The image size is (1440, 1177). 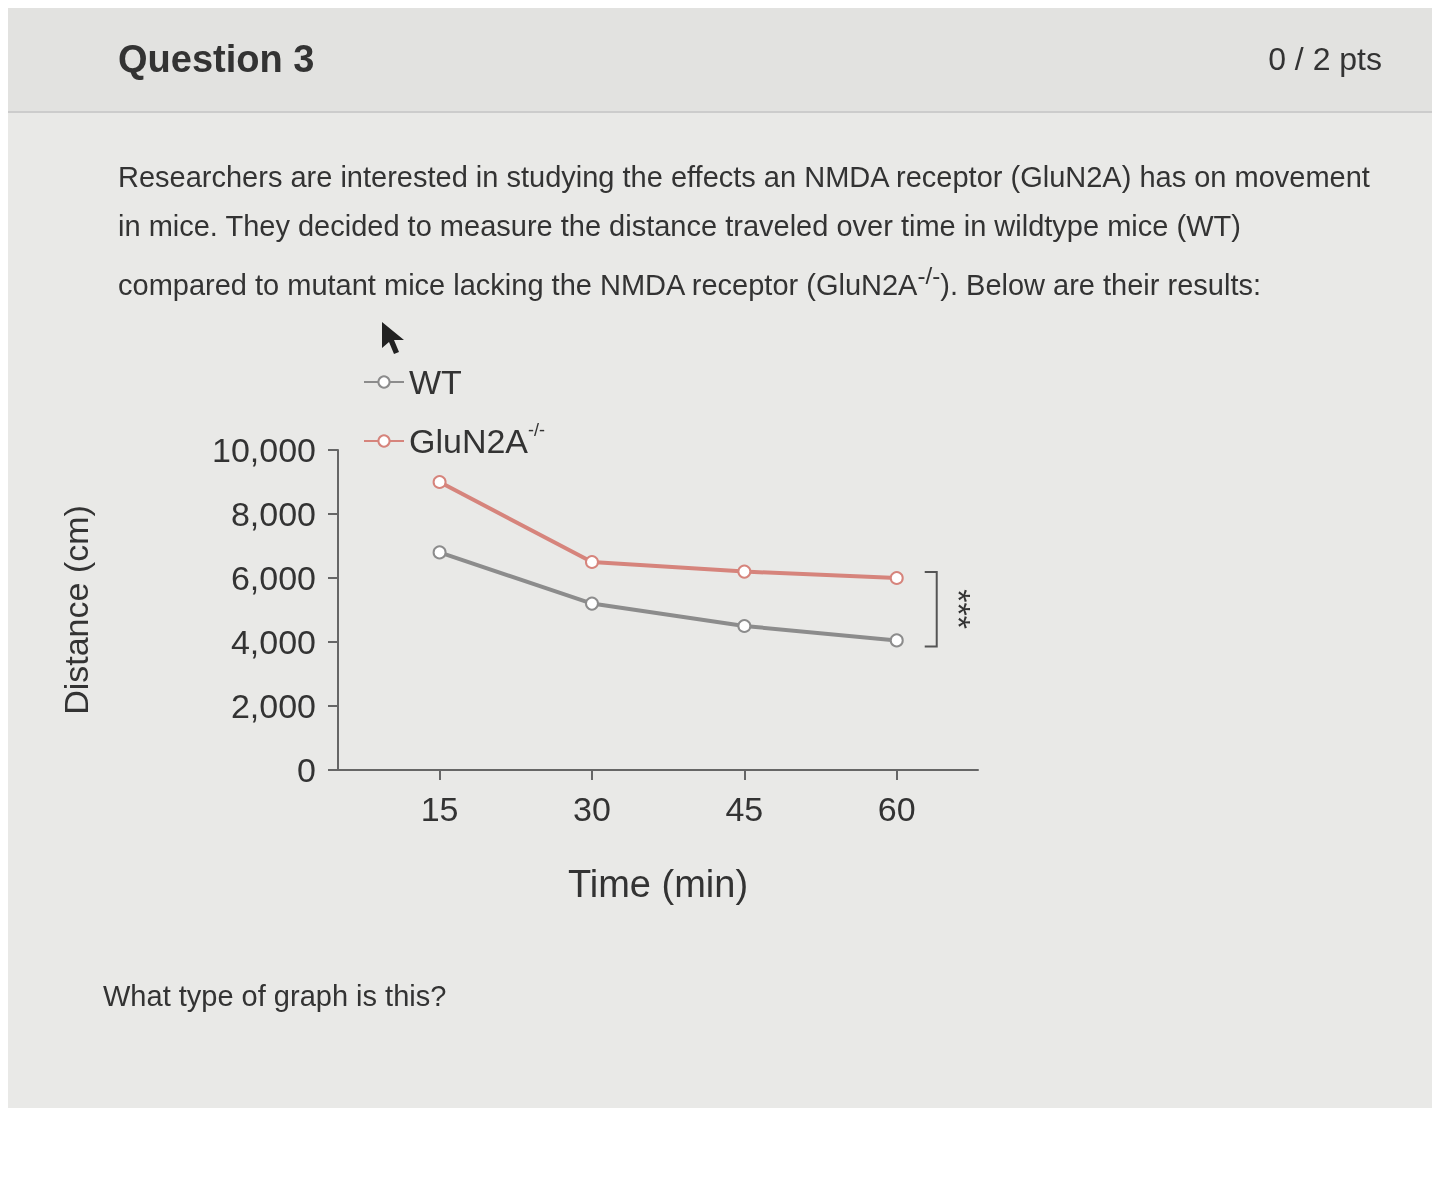 What do you see at coordinates (439, 808) in the screenshot?
I see `x-tick-label: 15` at bounding box center [439, 808].